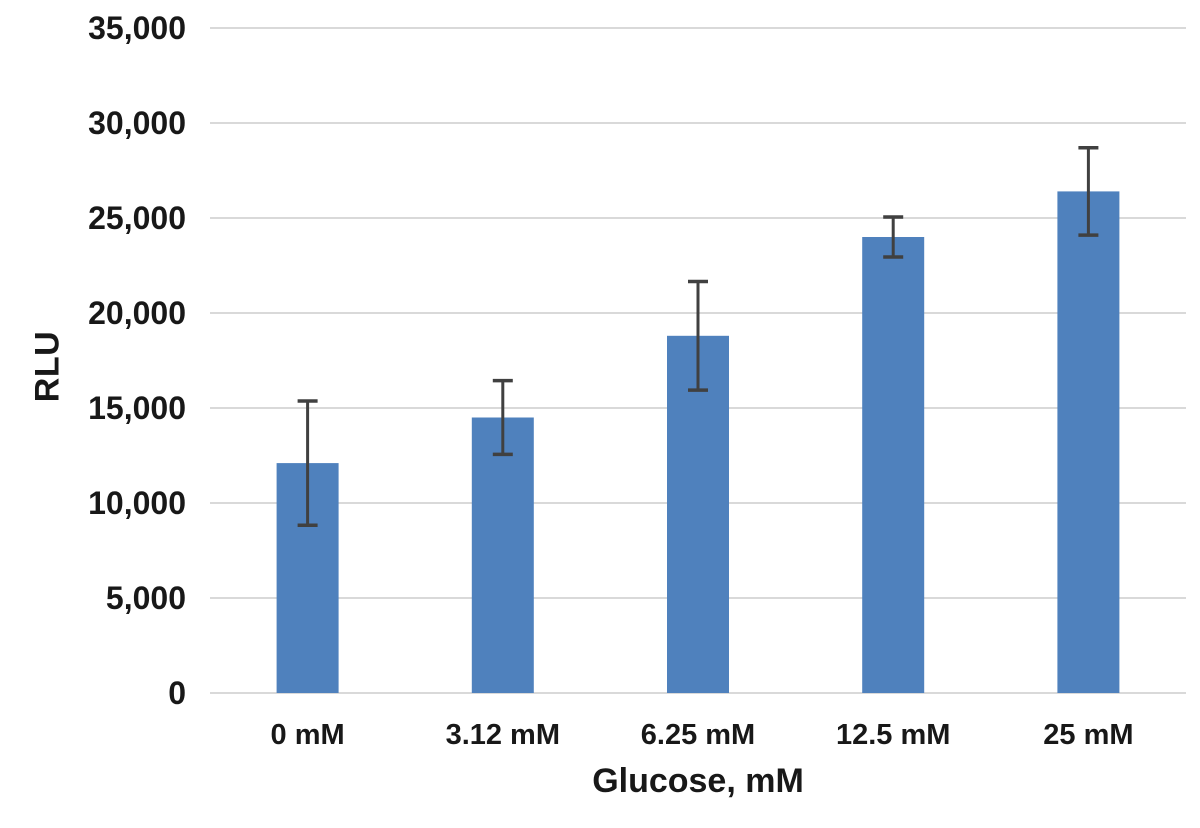 This screenshot has height=828, width=1200. Describe the element at coordinates (698, 781) in the screenshot. I see `x-axis-title: Glucose, mM` at that location.